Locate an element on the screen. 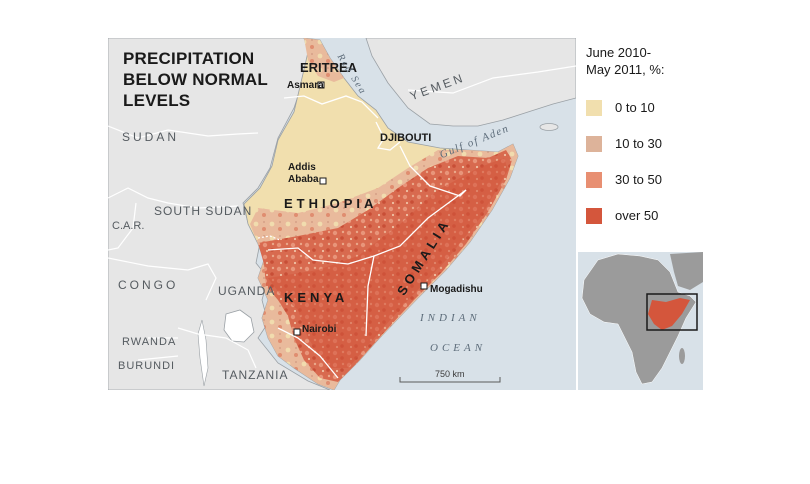  yemen-land is located at coordinates (470, 82).